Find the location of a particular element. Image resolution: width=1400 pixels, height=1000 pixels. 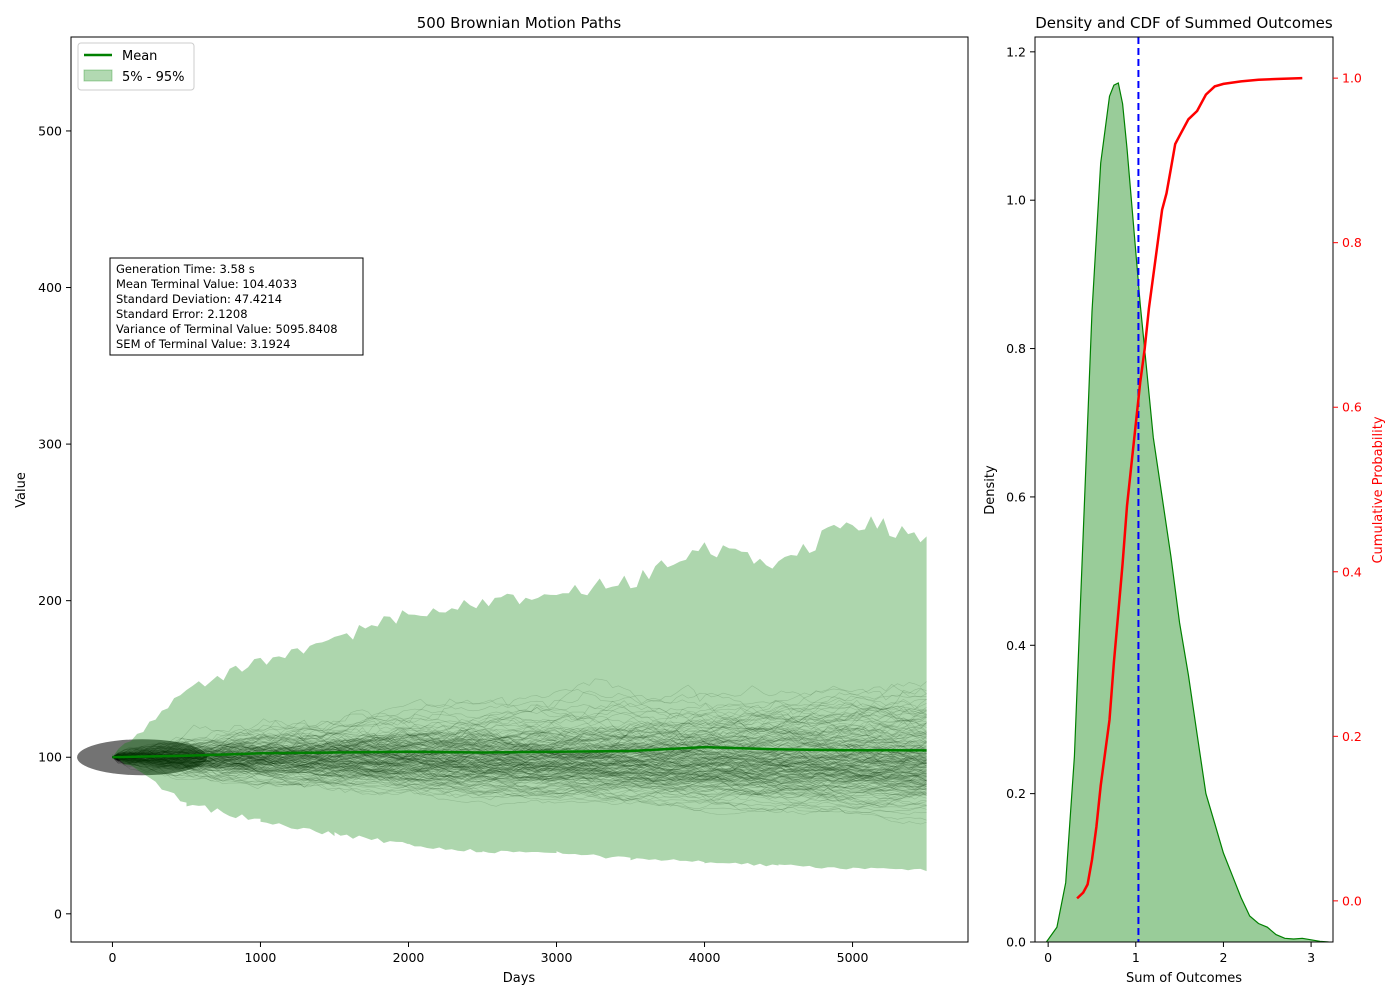

left-x-tick-label: 4000 is located at coordinates (705, 957).